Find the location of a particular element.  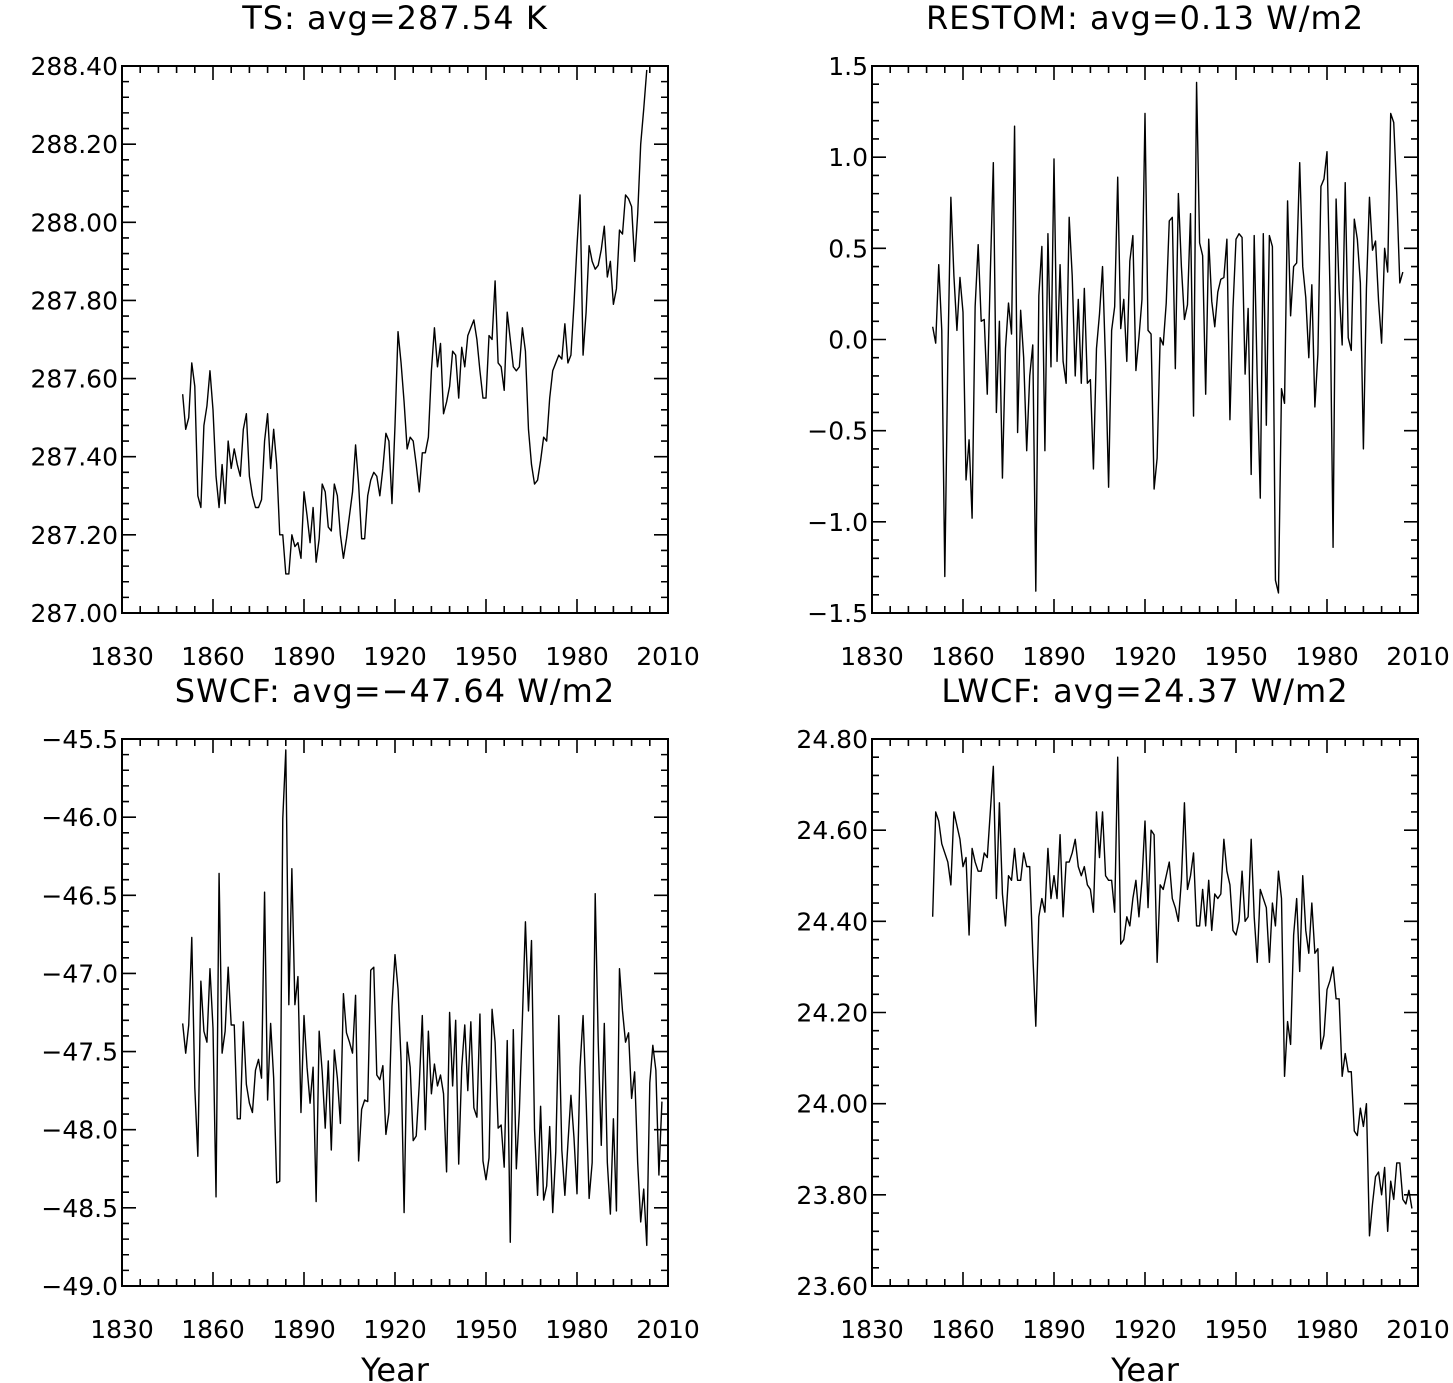

y-tick-label: 24.00 is located at coordinates (832, 1104).